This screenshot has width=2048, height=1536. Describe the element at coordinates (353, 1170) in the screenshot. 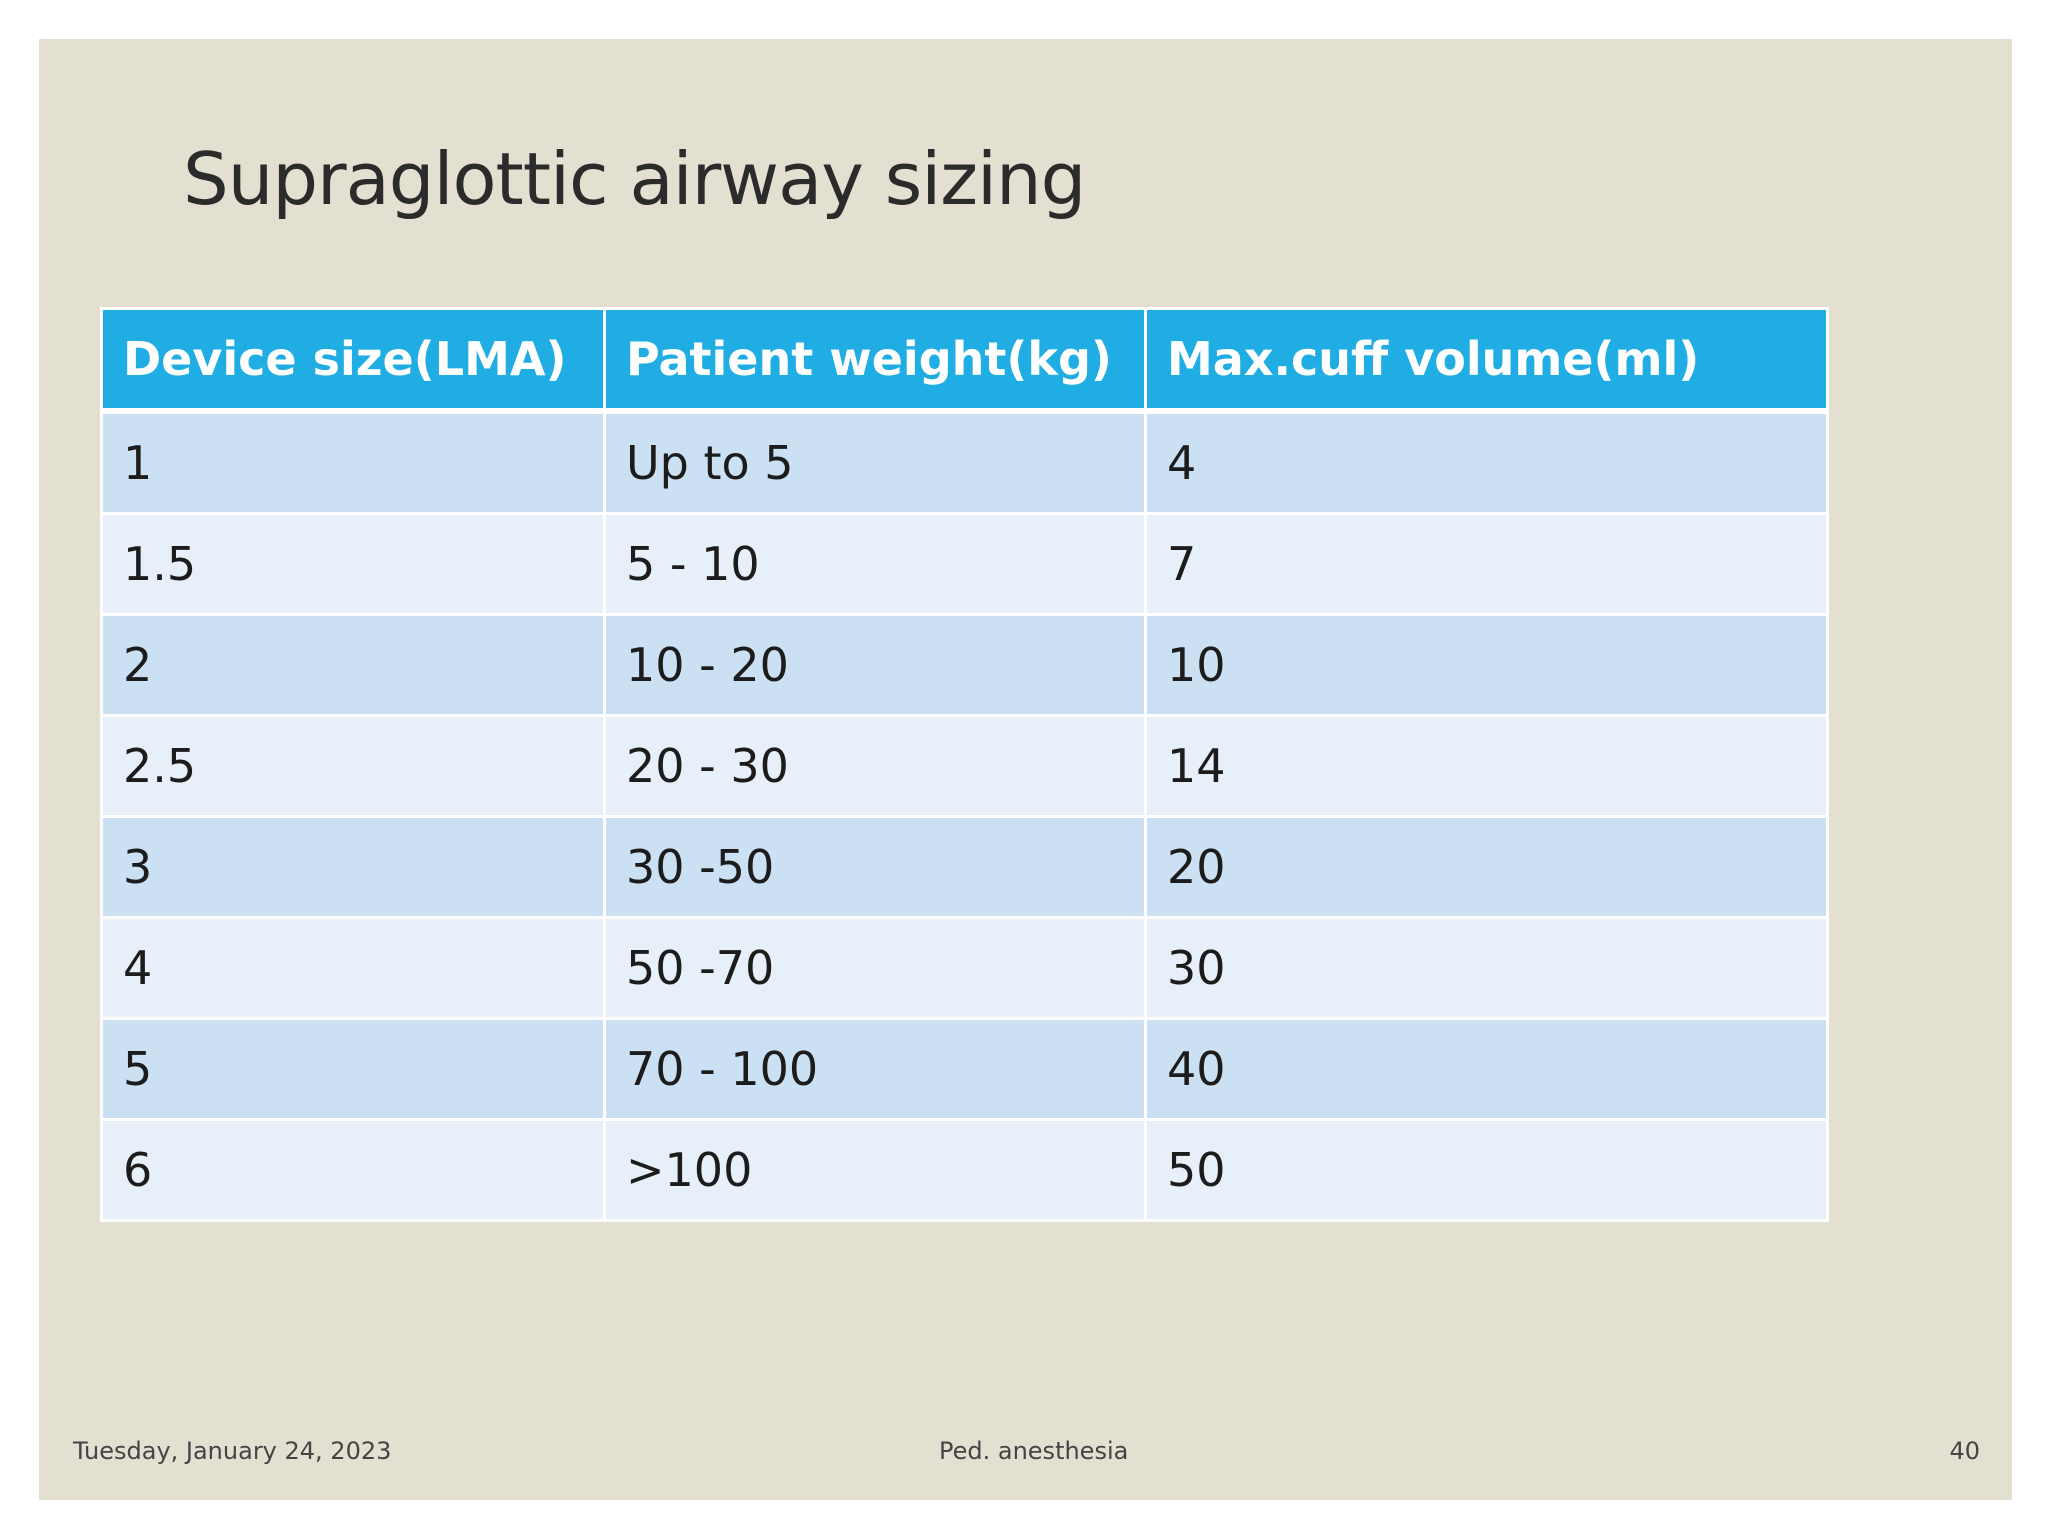

I see `device-size-cell: 6` at that location.